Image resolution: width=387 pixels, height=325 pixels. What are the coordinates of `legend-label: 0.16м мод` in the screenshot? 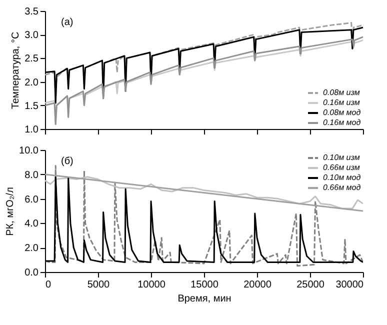 It's located at (342, 122).